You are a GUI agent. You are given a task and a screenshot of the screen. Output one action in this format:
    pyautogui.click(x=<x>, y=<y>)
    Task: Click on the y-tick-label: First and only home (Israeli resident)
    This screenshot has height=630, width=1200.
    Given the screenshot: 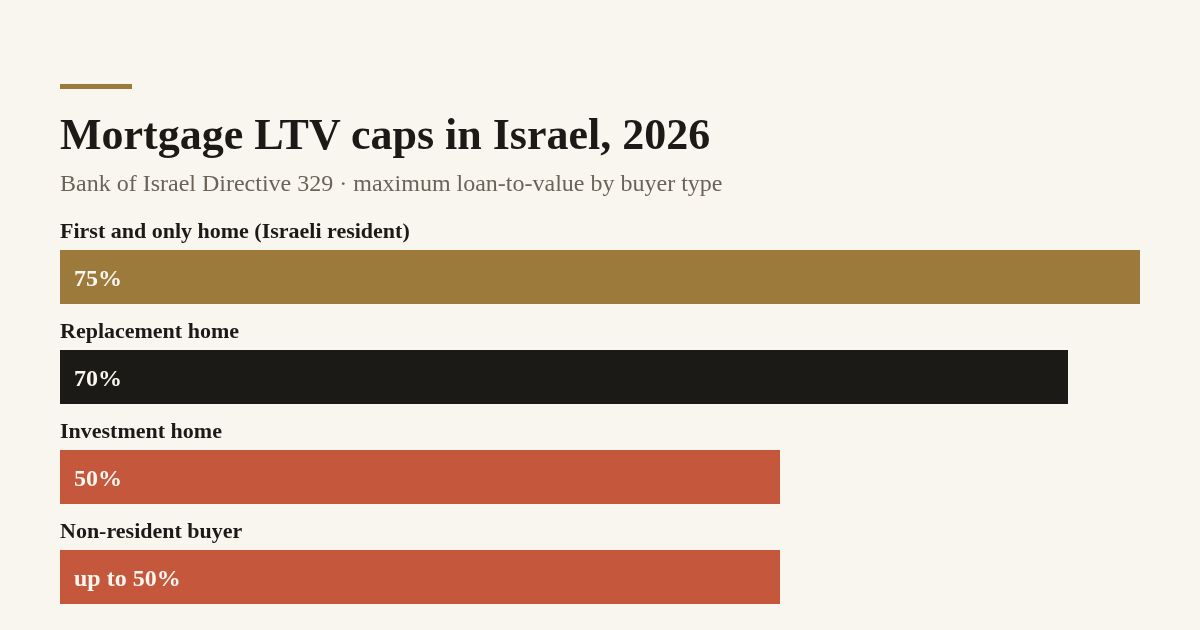 What is the action you would take?
    pyautogui.click(x=235, y=230)
    